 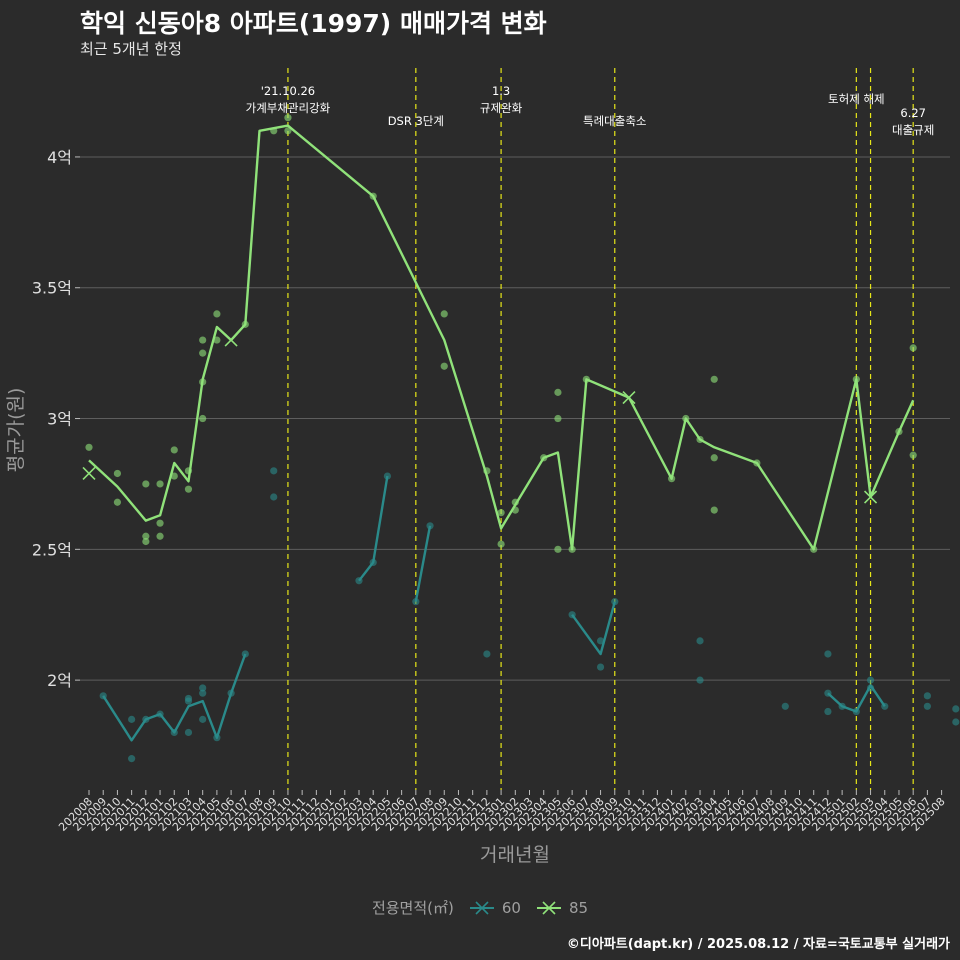 I want to click on event-label: 1.3, so click(x=501, y=91).